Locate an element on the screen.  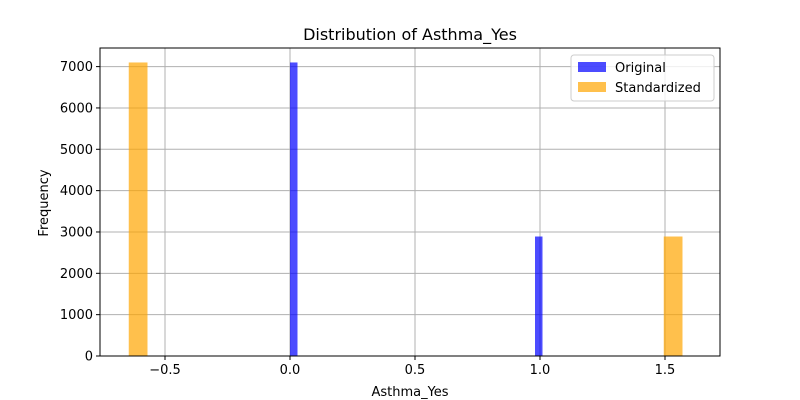
x-axis: −0.5 0.0 0.5 1.0 1.5 is located at coordinates (412, 367).